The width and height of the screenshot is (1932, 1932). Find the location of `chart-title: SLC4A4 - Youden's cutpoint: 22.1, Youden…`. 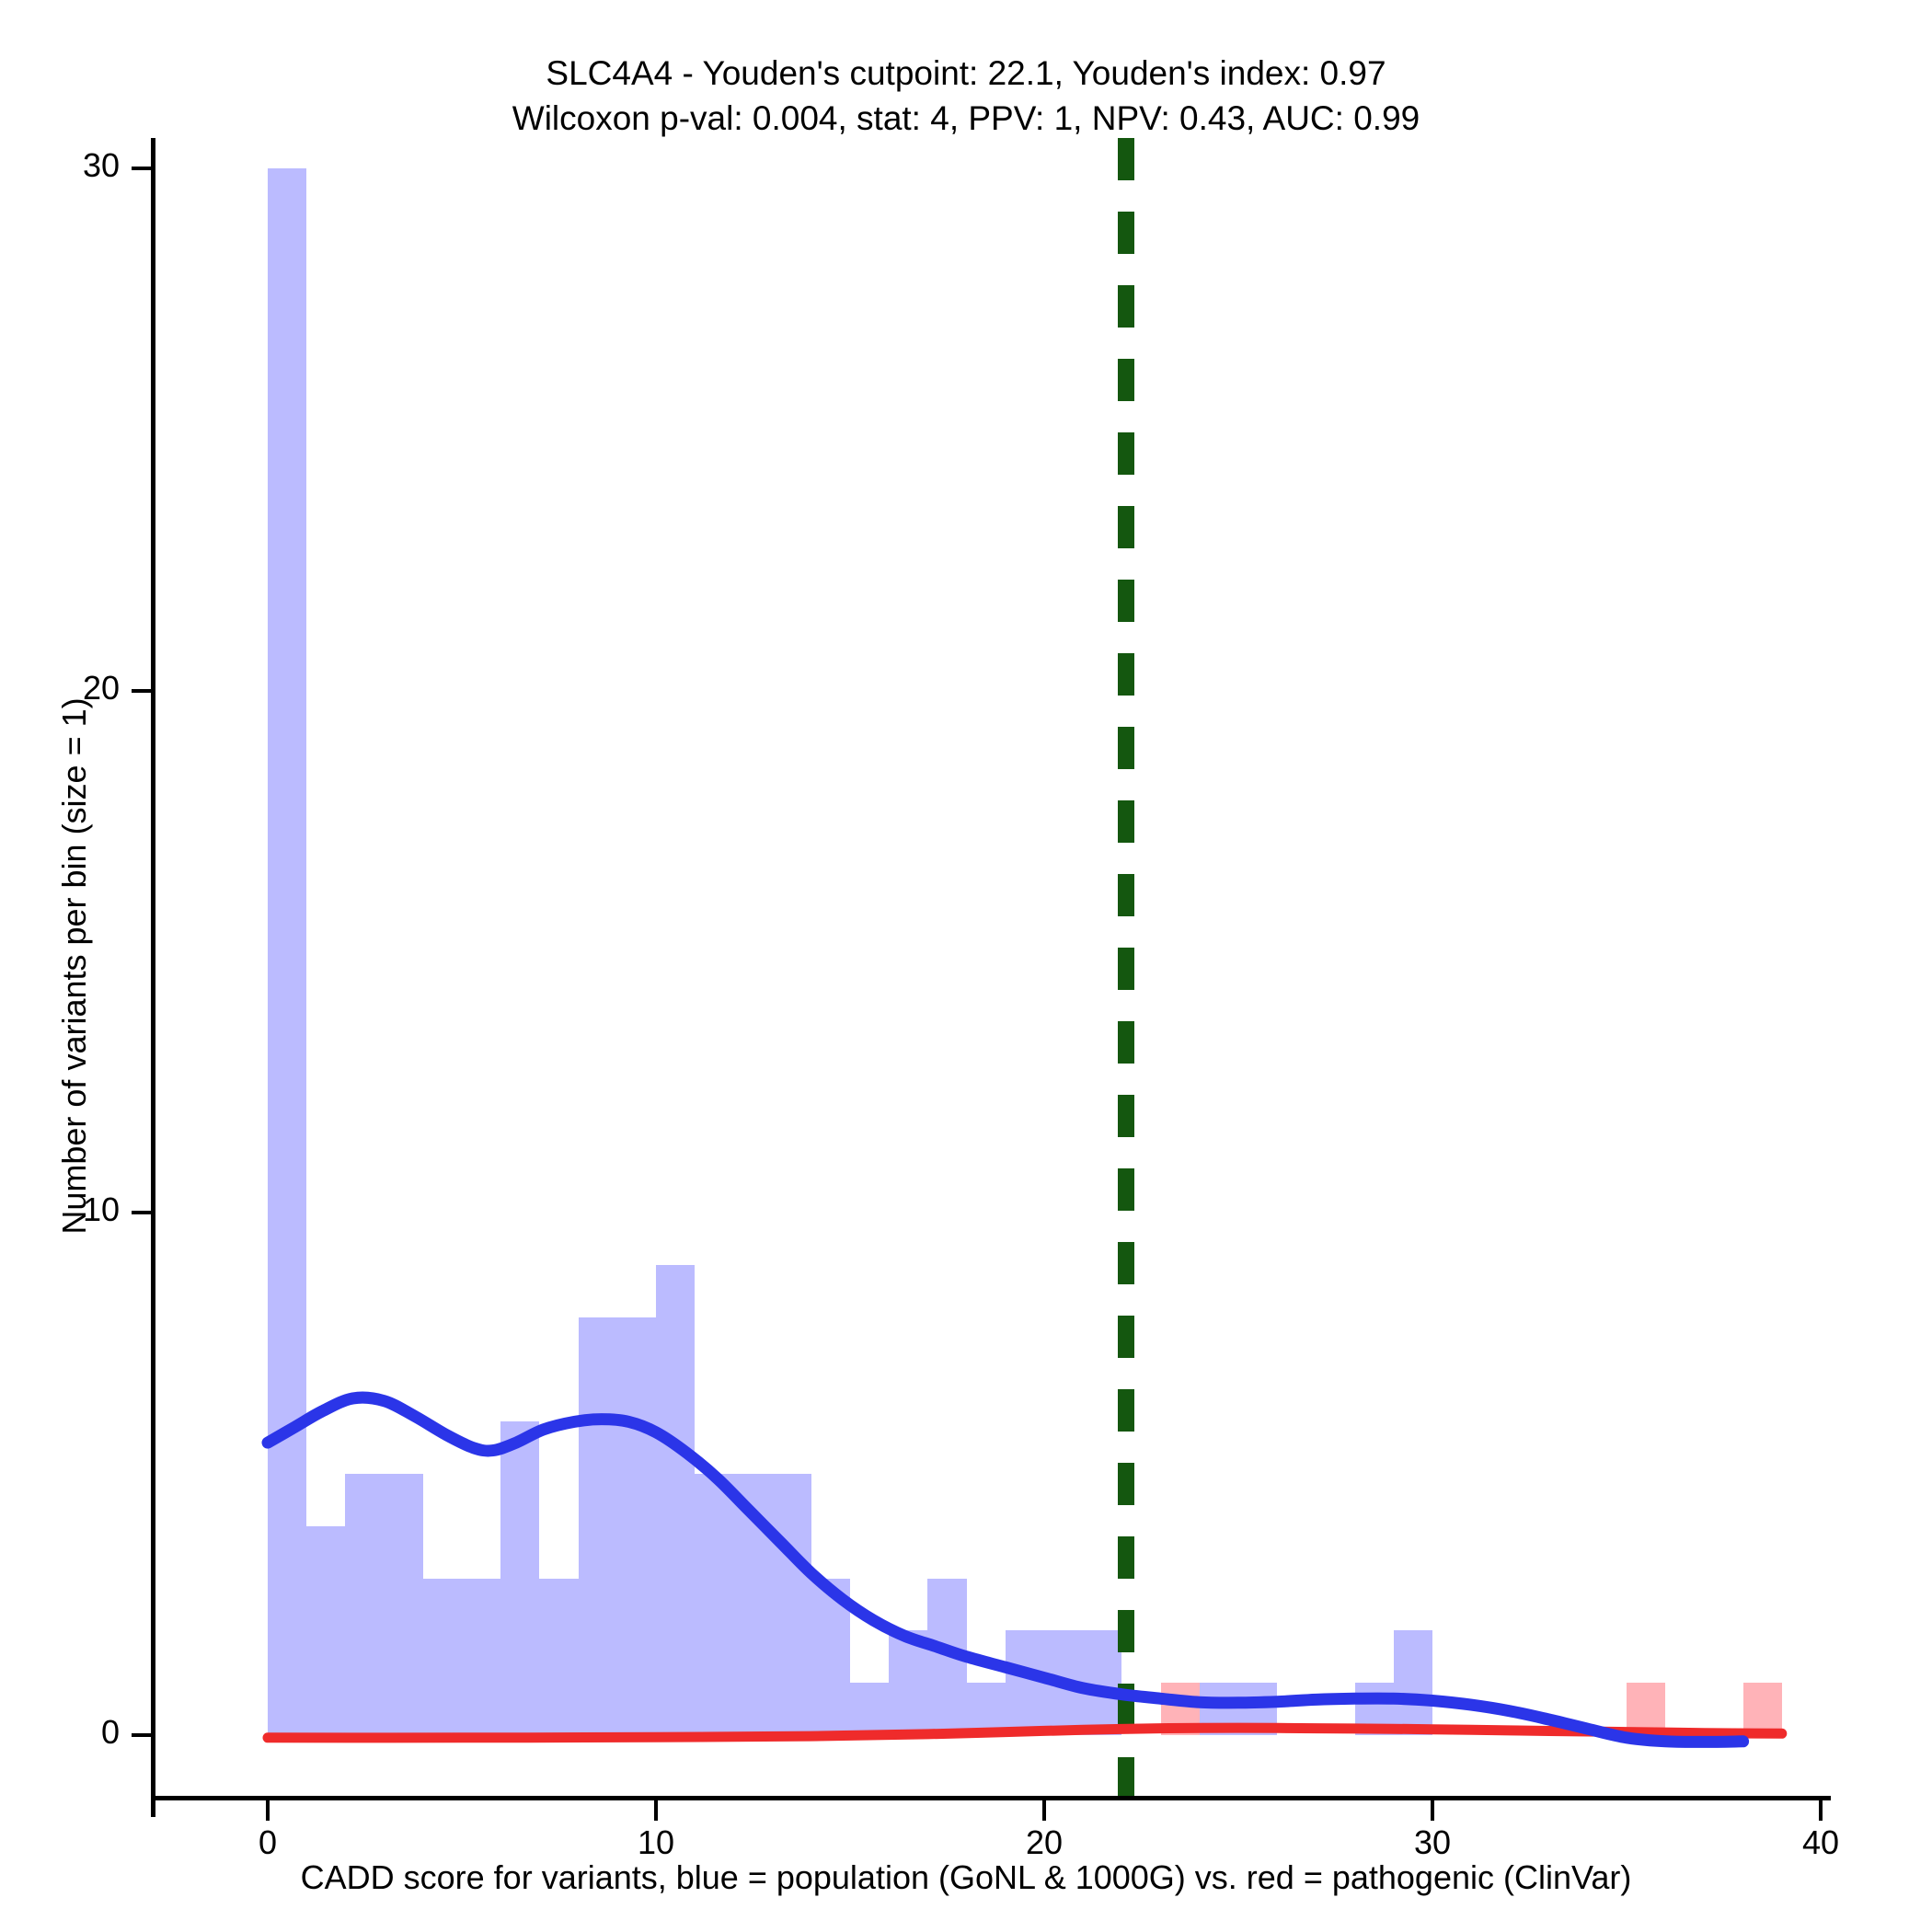

chart-title: SLC4A4 - Youden's cutpoint: 22.1, Youden… is located at coordinates (966, 96).